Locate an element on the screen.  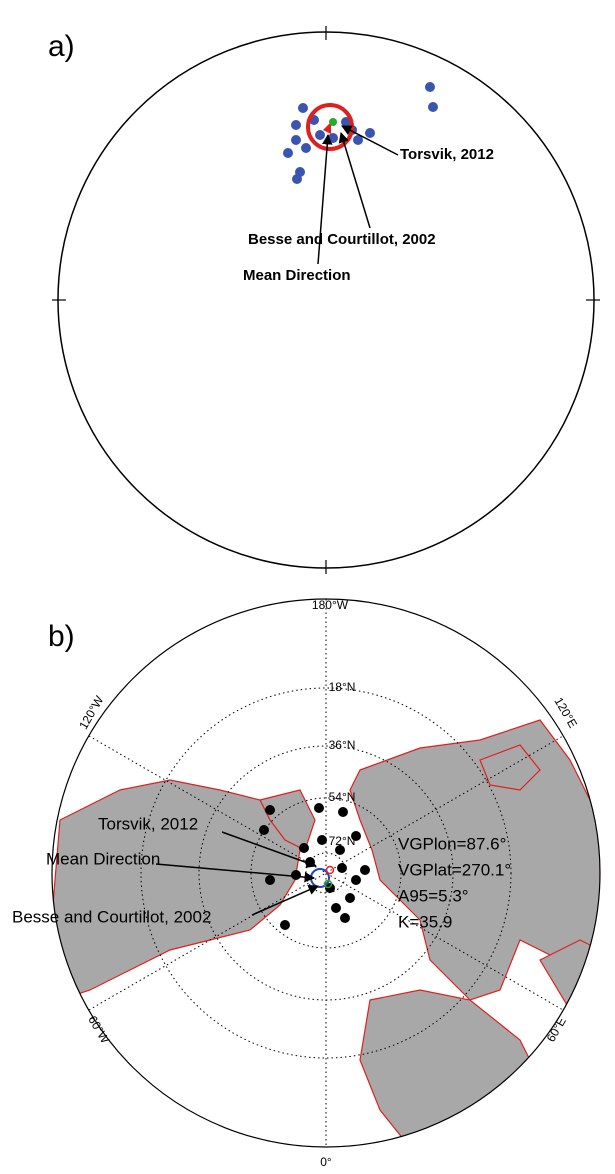
latitude-label: 18°N is located at coordinates (342, 687).